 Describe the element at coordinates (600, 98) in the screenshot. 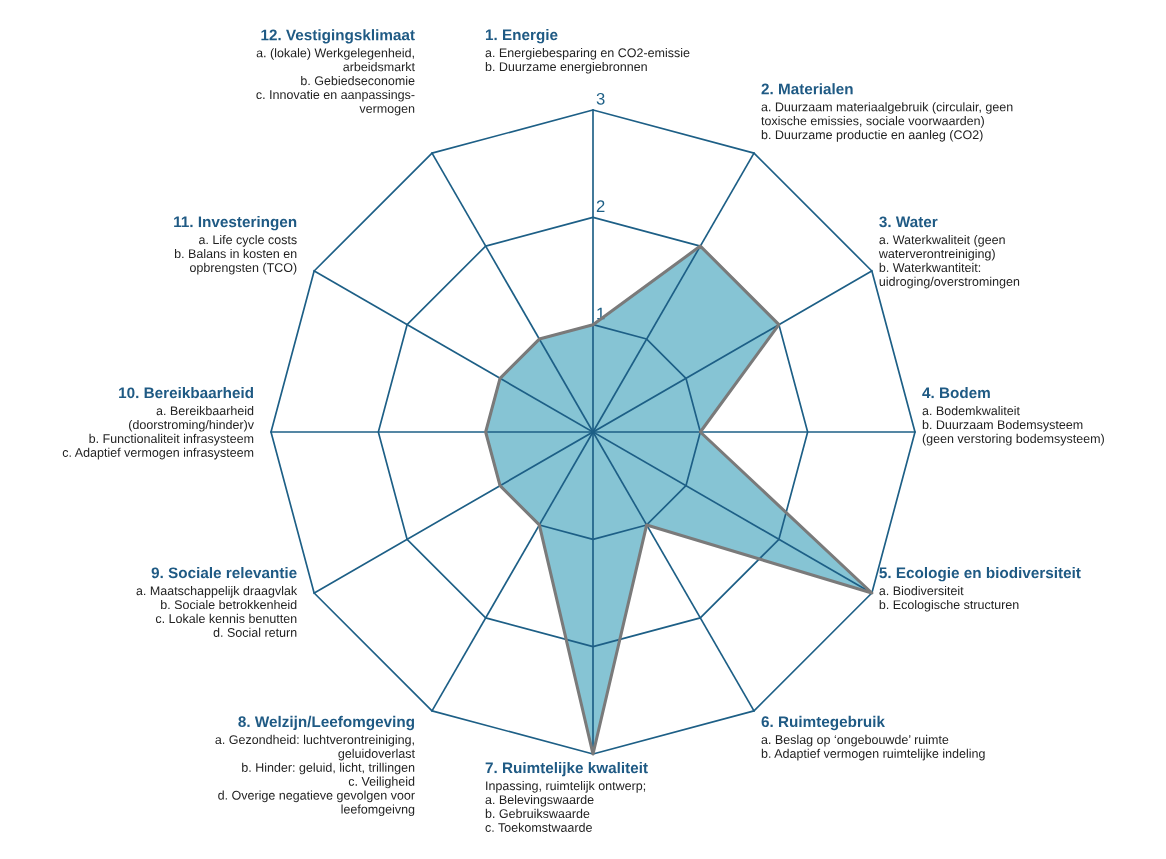

I see `y-tick-label: 3` at that location.